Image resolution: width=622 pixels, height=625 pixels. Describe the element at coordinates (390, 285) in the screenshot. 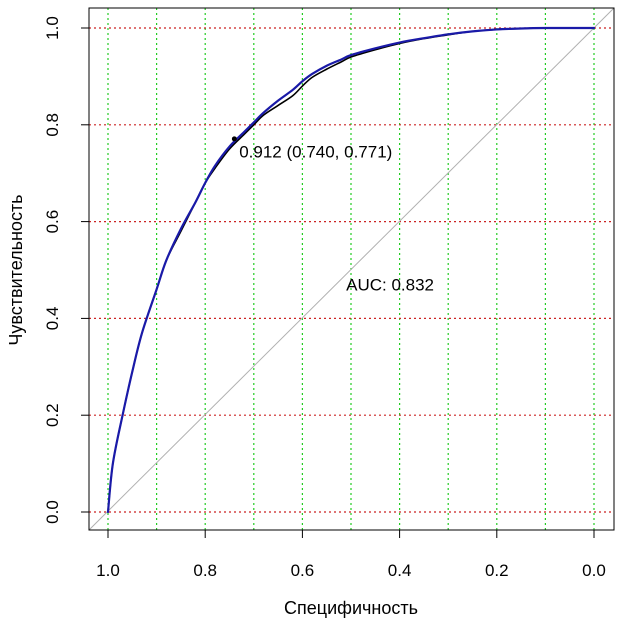

I see `auc-label: AUC: 0.832` at that location.